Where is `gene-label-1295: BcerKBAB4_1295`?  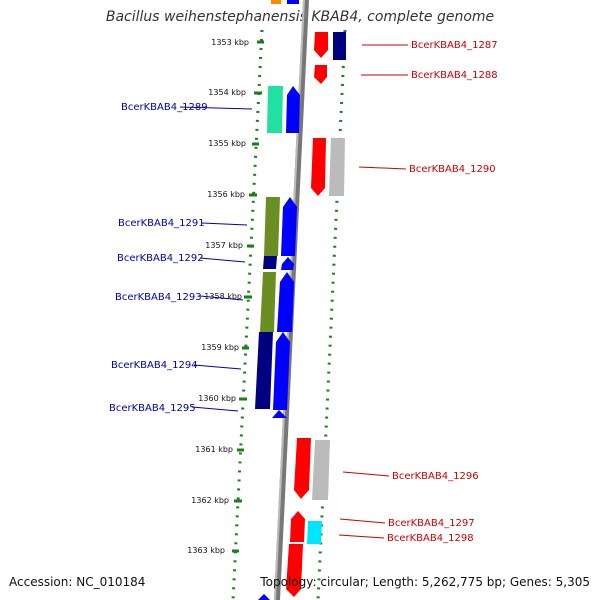
gene-label-1295: BcerKBAB4_1295 is located at coordinates (152, 408).